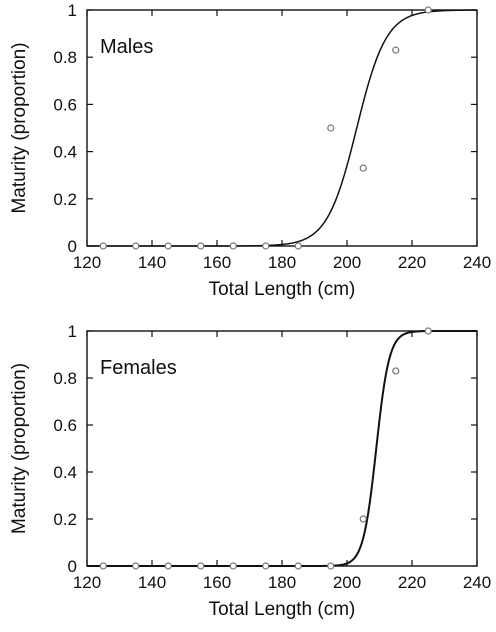 The height and width of the screenshot is (632, 496). I want to click on females-x-tick-label: 120, so click(87, 582).